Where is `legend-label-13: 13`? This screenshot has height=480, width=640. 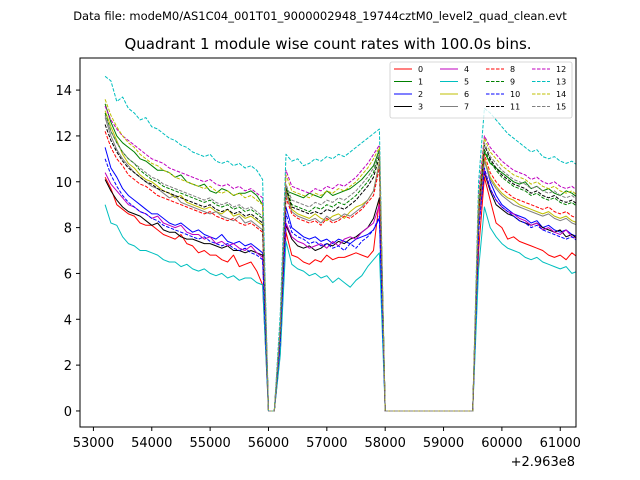 legend-label-13: 13 is located at coordinates (561, 82).